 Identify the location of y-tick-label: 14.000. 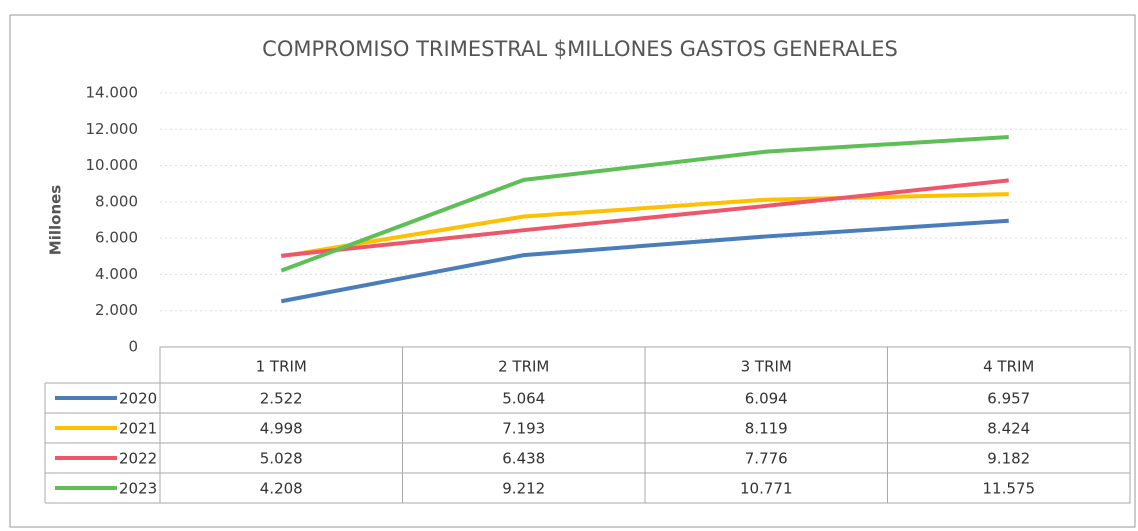
(112, 93).